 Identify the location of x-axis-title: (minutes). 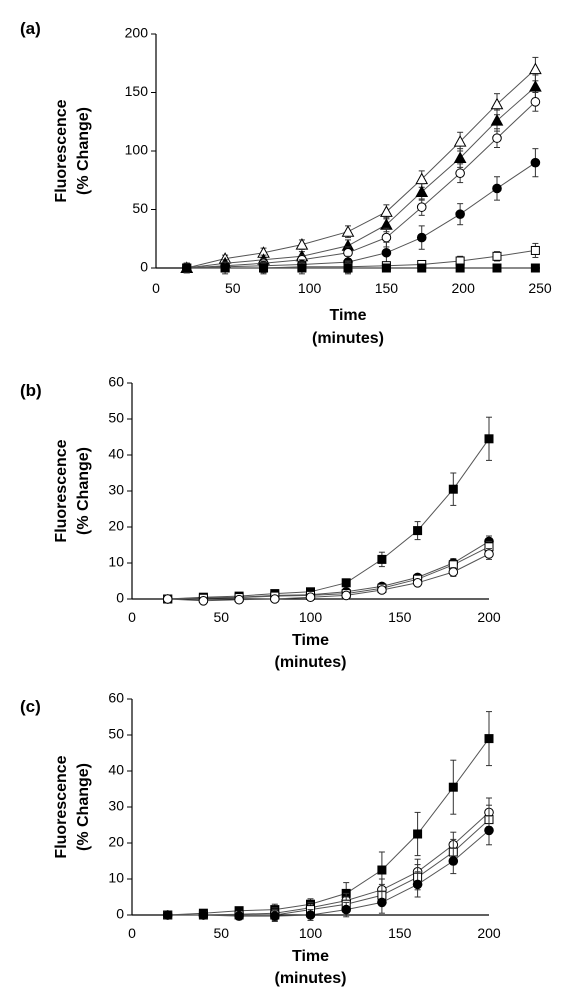
(348, 338).